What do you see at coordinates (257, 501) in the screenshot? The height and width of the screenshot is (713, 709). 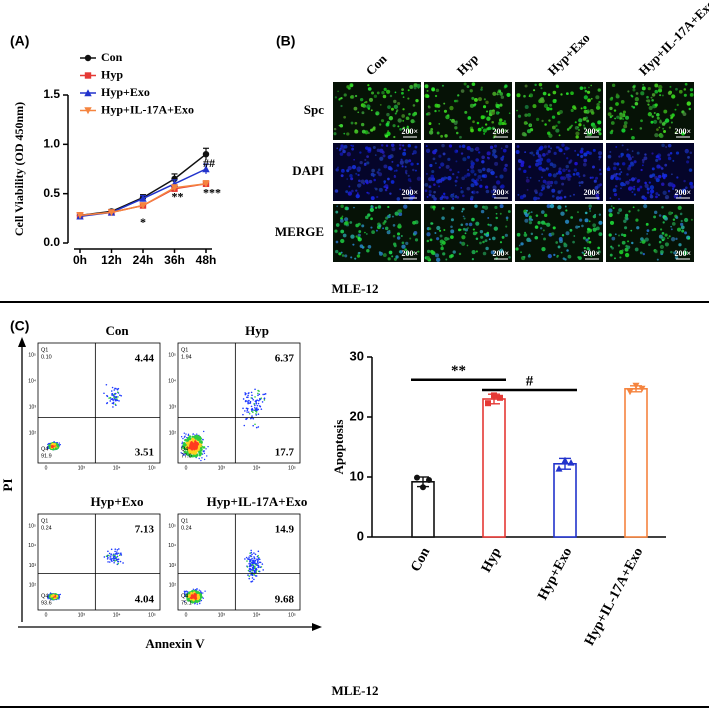 I see `plot-title: Hyp+IL-17A+Exo` at bounding box center [257, 501].